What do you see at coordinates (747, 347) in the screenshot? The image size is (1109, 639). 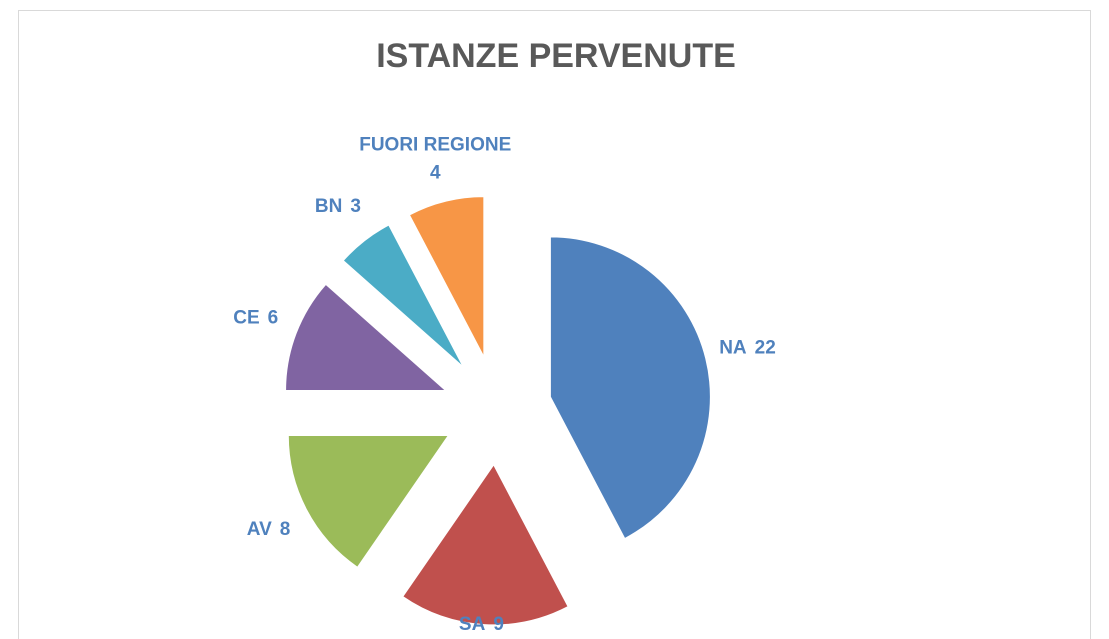 I see `data-label: NA 22` at bounding box center [747, 347].